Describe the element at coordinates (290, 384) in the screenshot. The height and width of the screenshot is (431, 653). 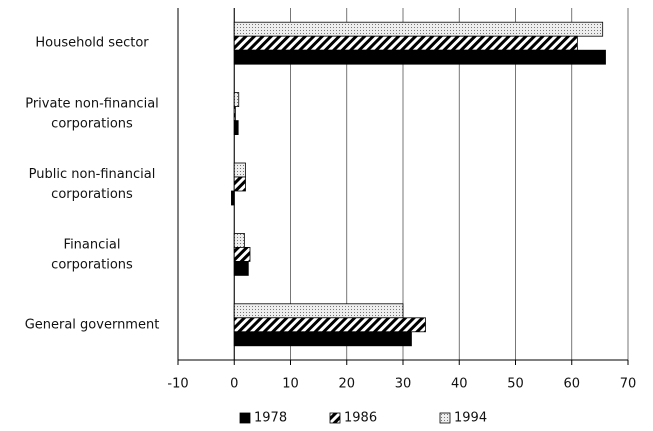
I see `x-tick-label: 10` at that location.